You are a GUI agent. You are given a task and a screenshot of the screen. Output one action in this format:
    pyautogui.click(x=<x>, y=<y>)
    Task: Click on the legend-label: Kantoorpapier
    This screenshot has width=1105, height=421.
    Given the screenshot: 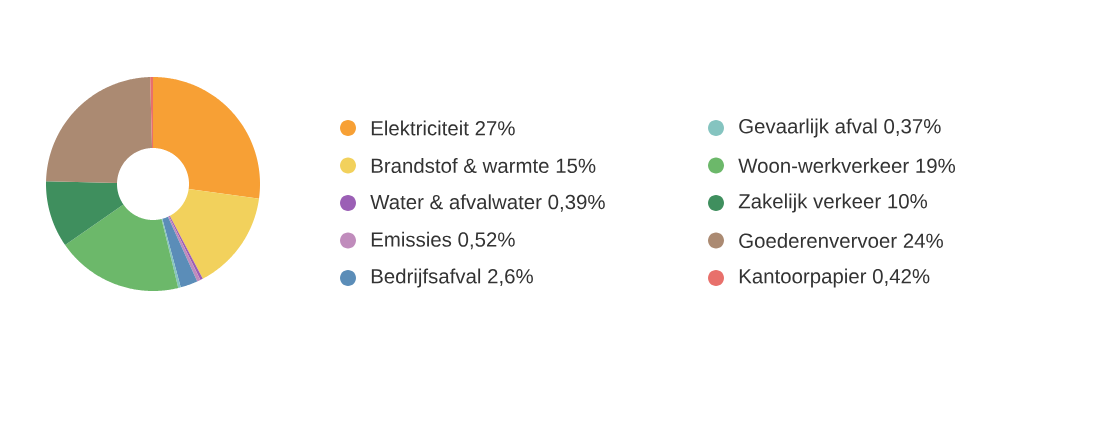 What is the action you would take?
    pyautogui.click(x=803, y=278)
    